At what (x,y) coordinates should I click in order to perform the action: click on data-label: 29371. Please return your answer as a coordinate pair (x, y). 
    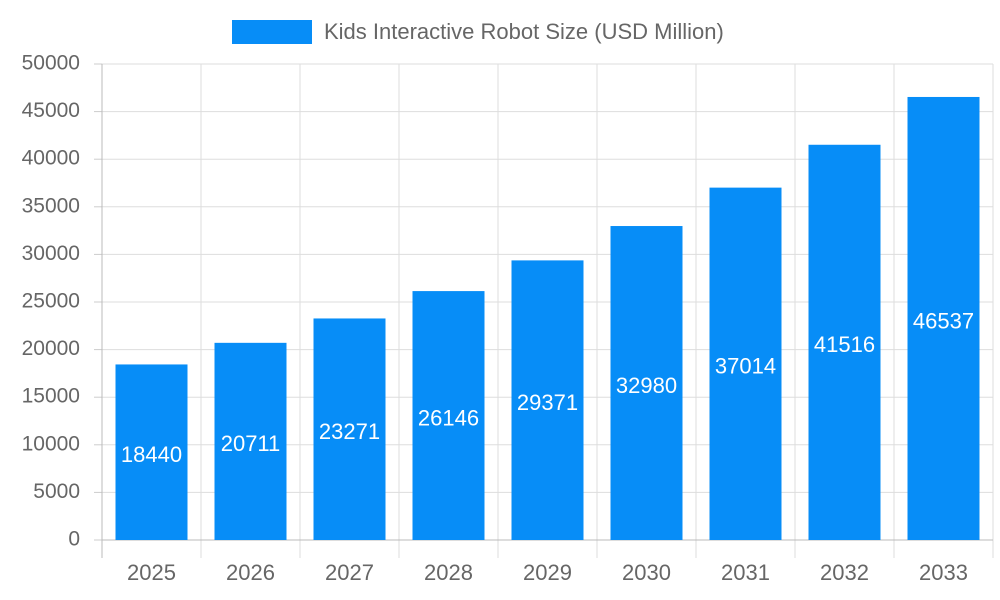
    Looking at the image, I should click on (547, 402).